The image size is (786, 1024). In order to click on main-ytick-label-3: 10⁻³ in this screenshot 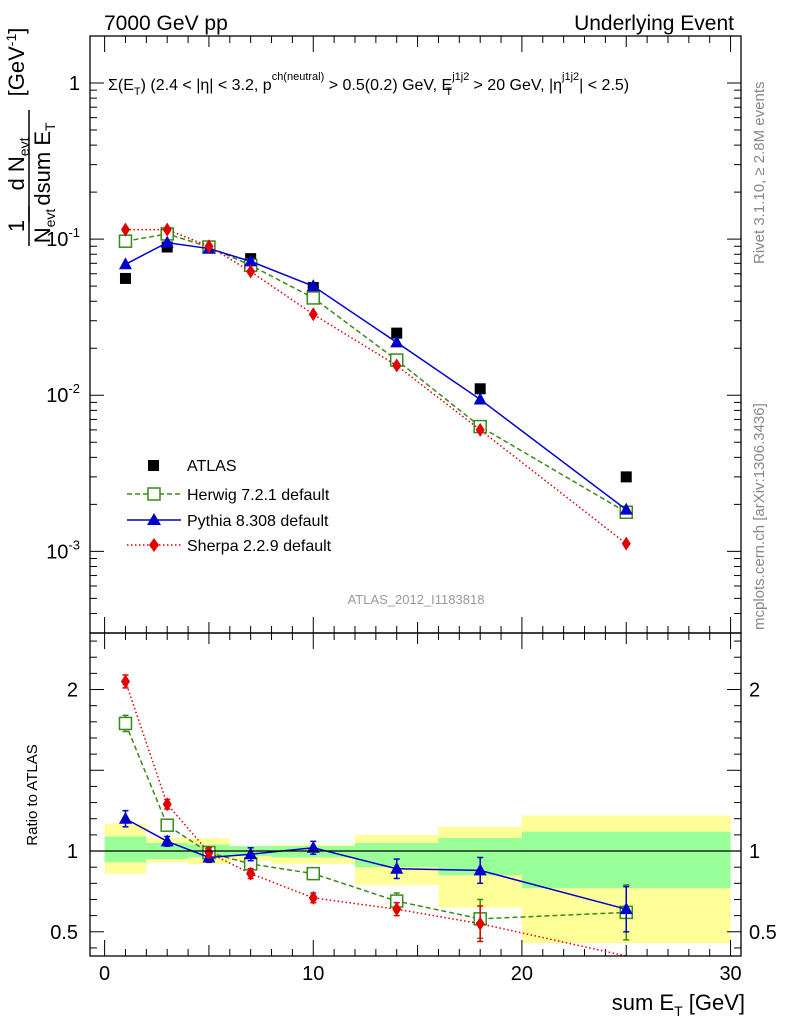, I will do `click(63, 550)`.